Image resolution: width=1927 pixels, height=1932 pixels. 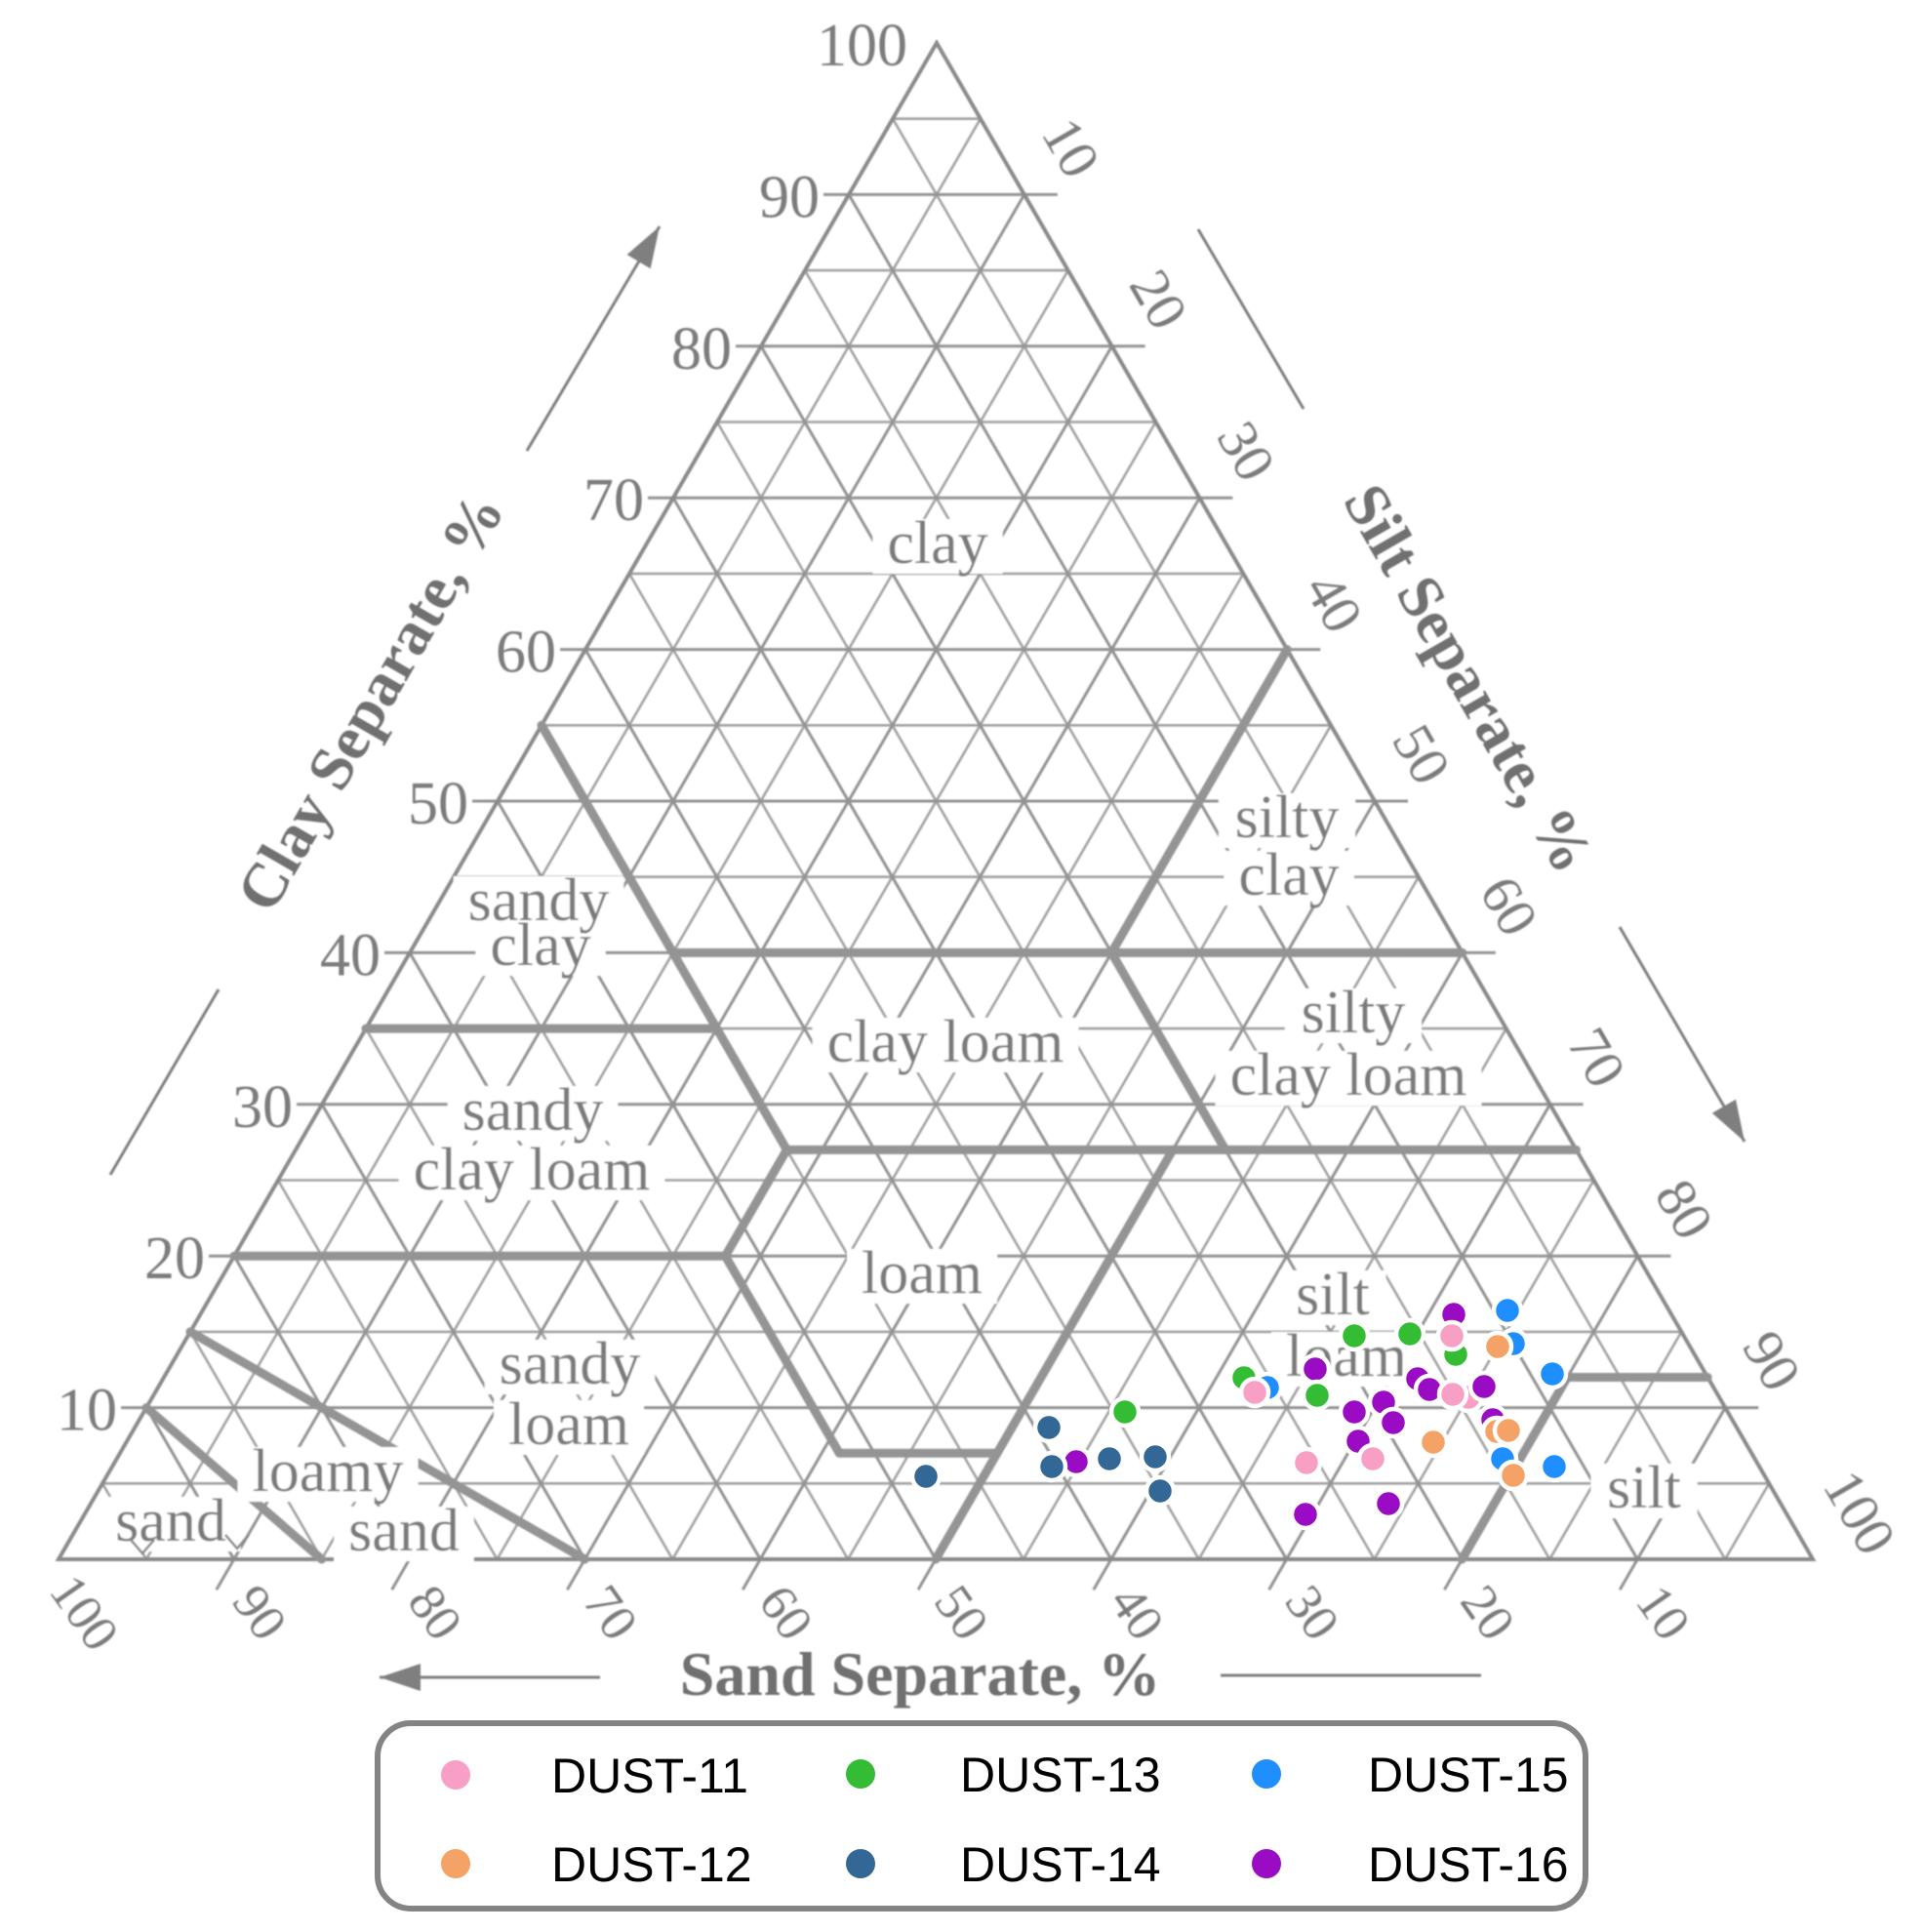 I want to click on svg-text: DUST-14, so click(x=1060, y=1864).